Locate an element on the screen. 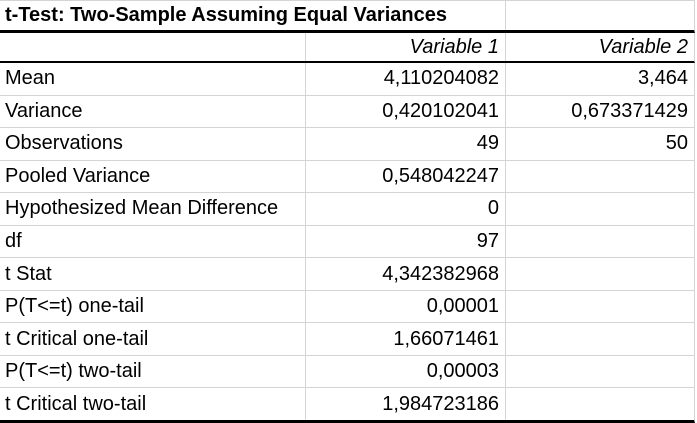 The width and height of the screenshot is (697, 423). value-cell-variable-1: 0,00003 is located at coordinates (405, 371).